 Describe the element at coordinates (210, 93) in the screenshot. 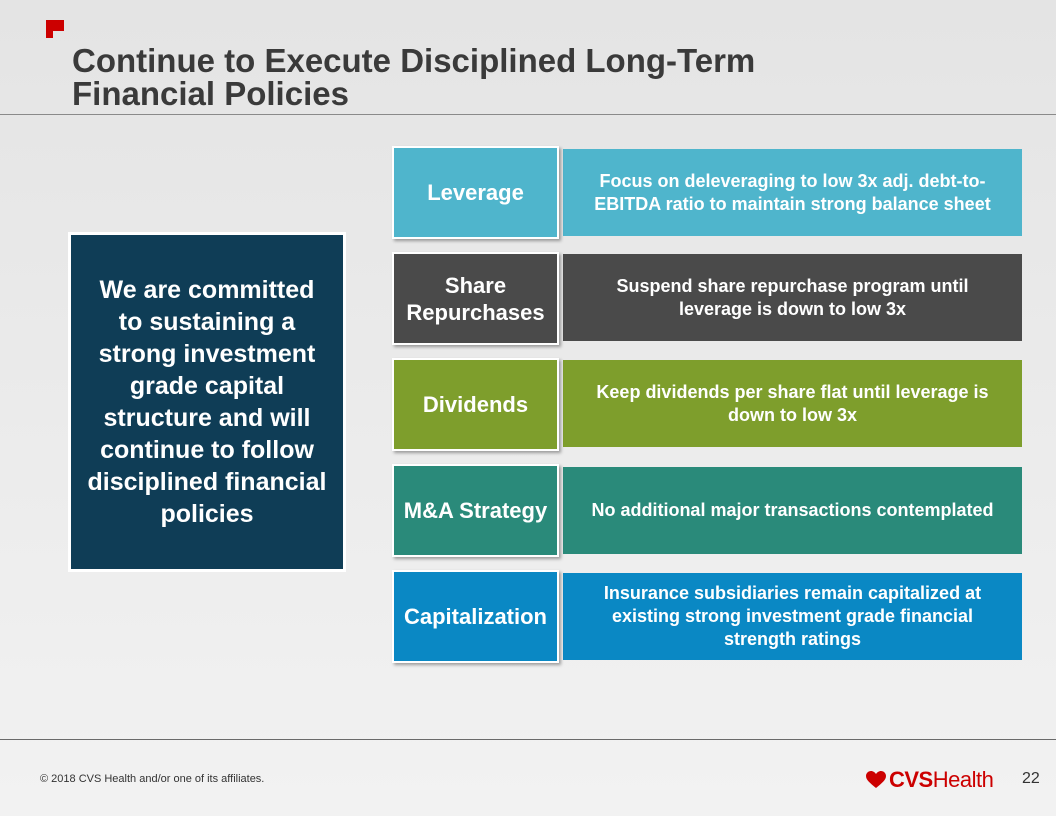

I see `title-line-2: Financial Policies` at that location.